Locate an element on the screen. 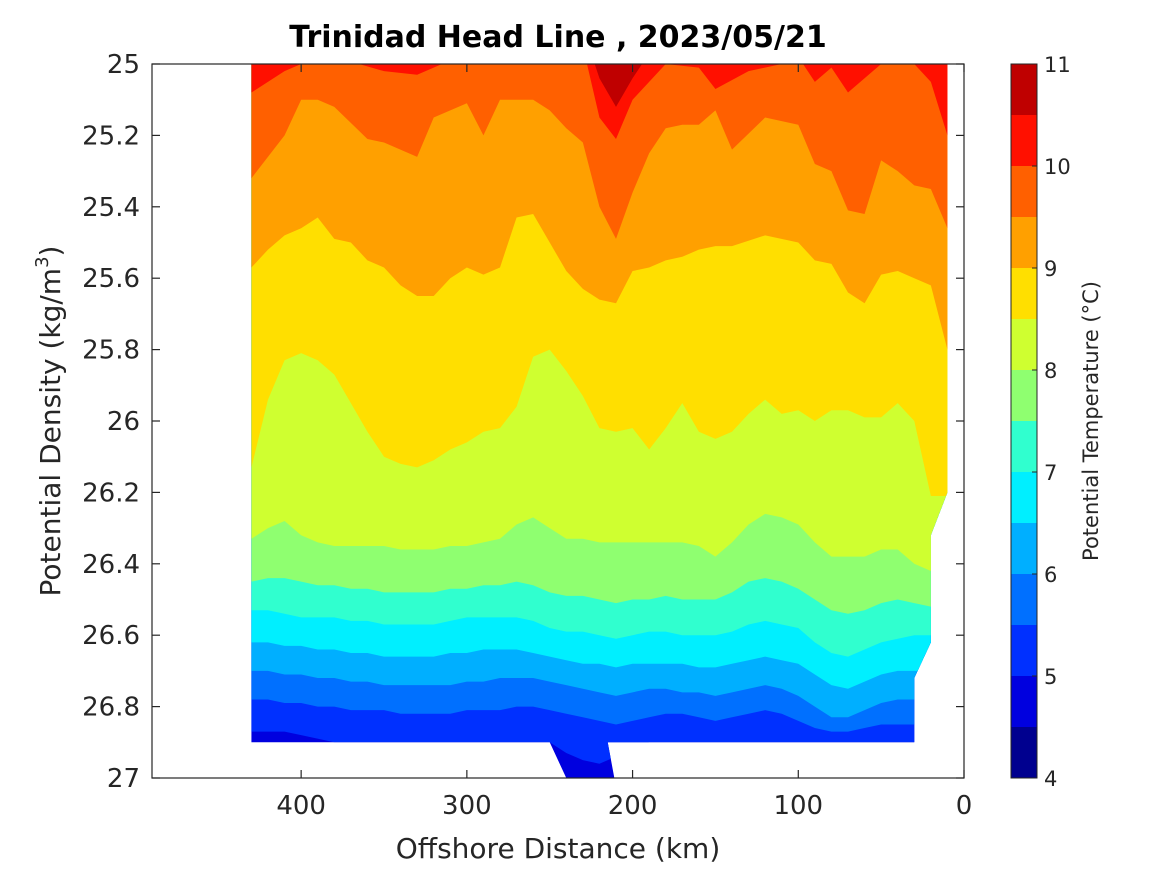  colorbar: 4 5 6 7 8 9 10 11 is located at coordinates (1040, 422).